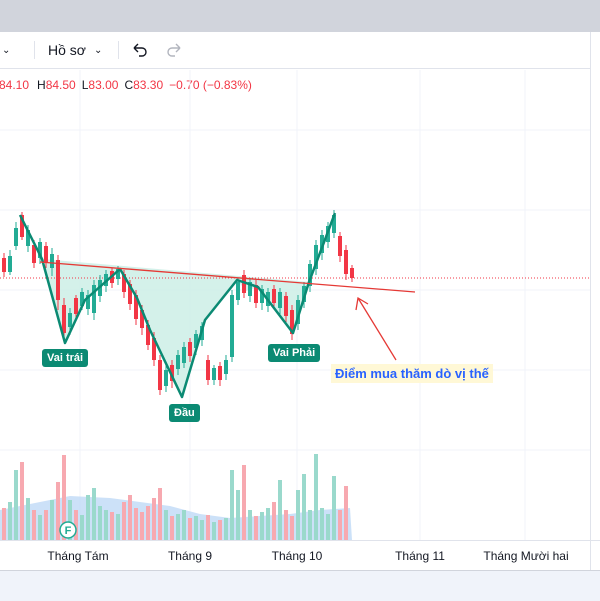 This screenshot has height=601, width=600. I want to click on volume-bars, so click(175, 497).